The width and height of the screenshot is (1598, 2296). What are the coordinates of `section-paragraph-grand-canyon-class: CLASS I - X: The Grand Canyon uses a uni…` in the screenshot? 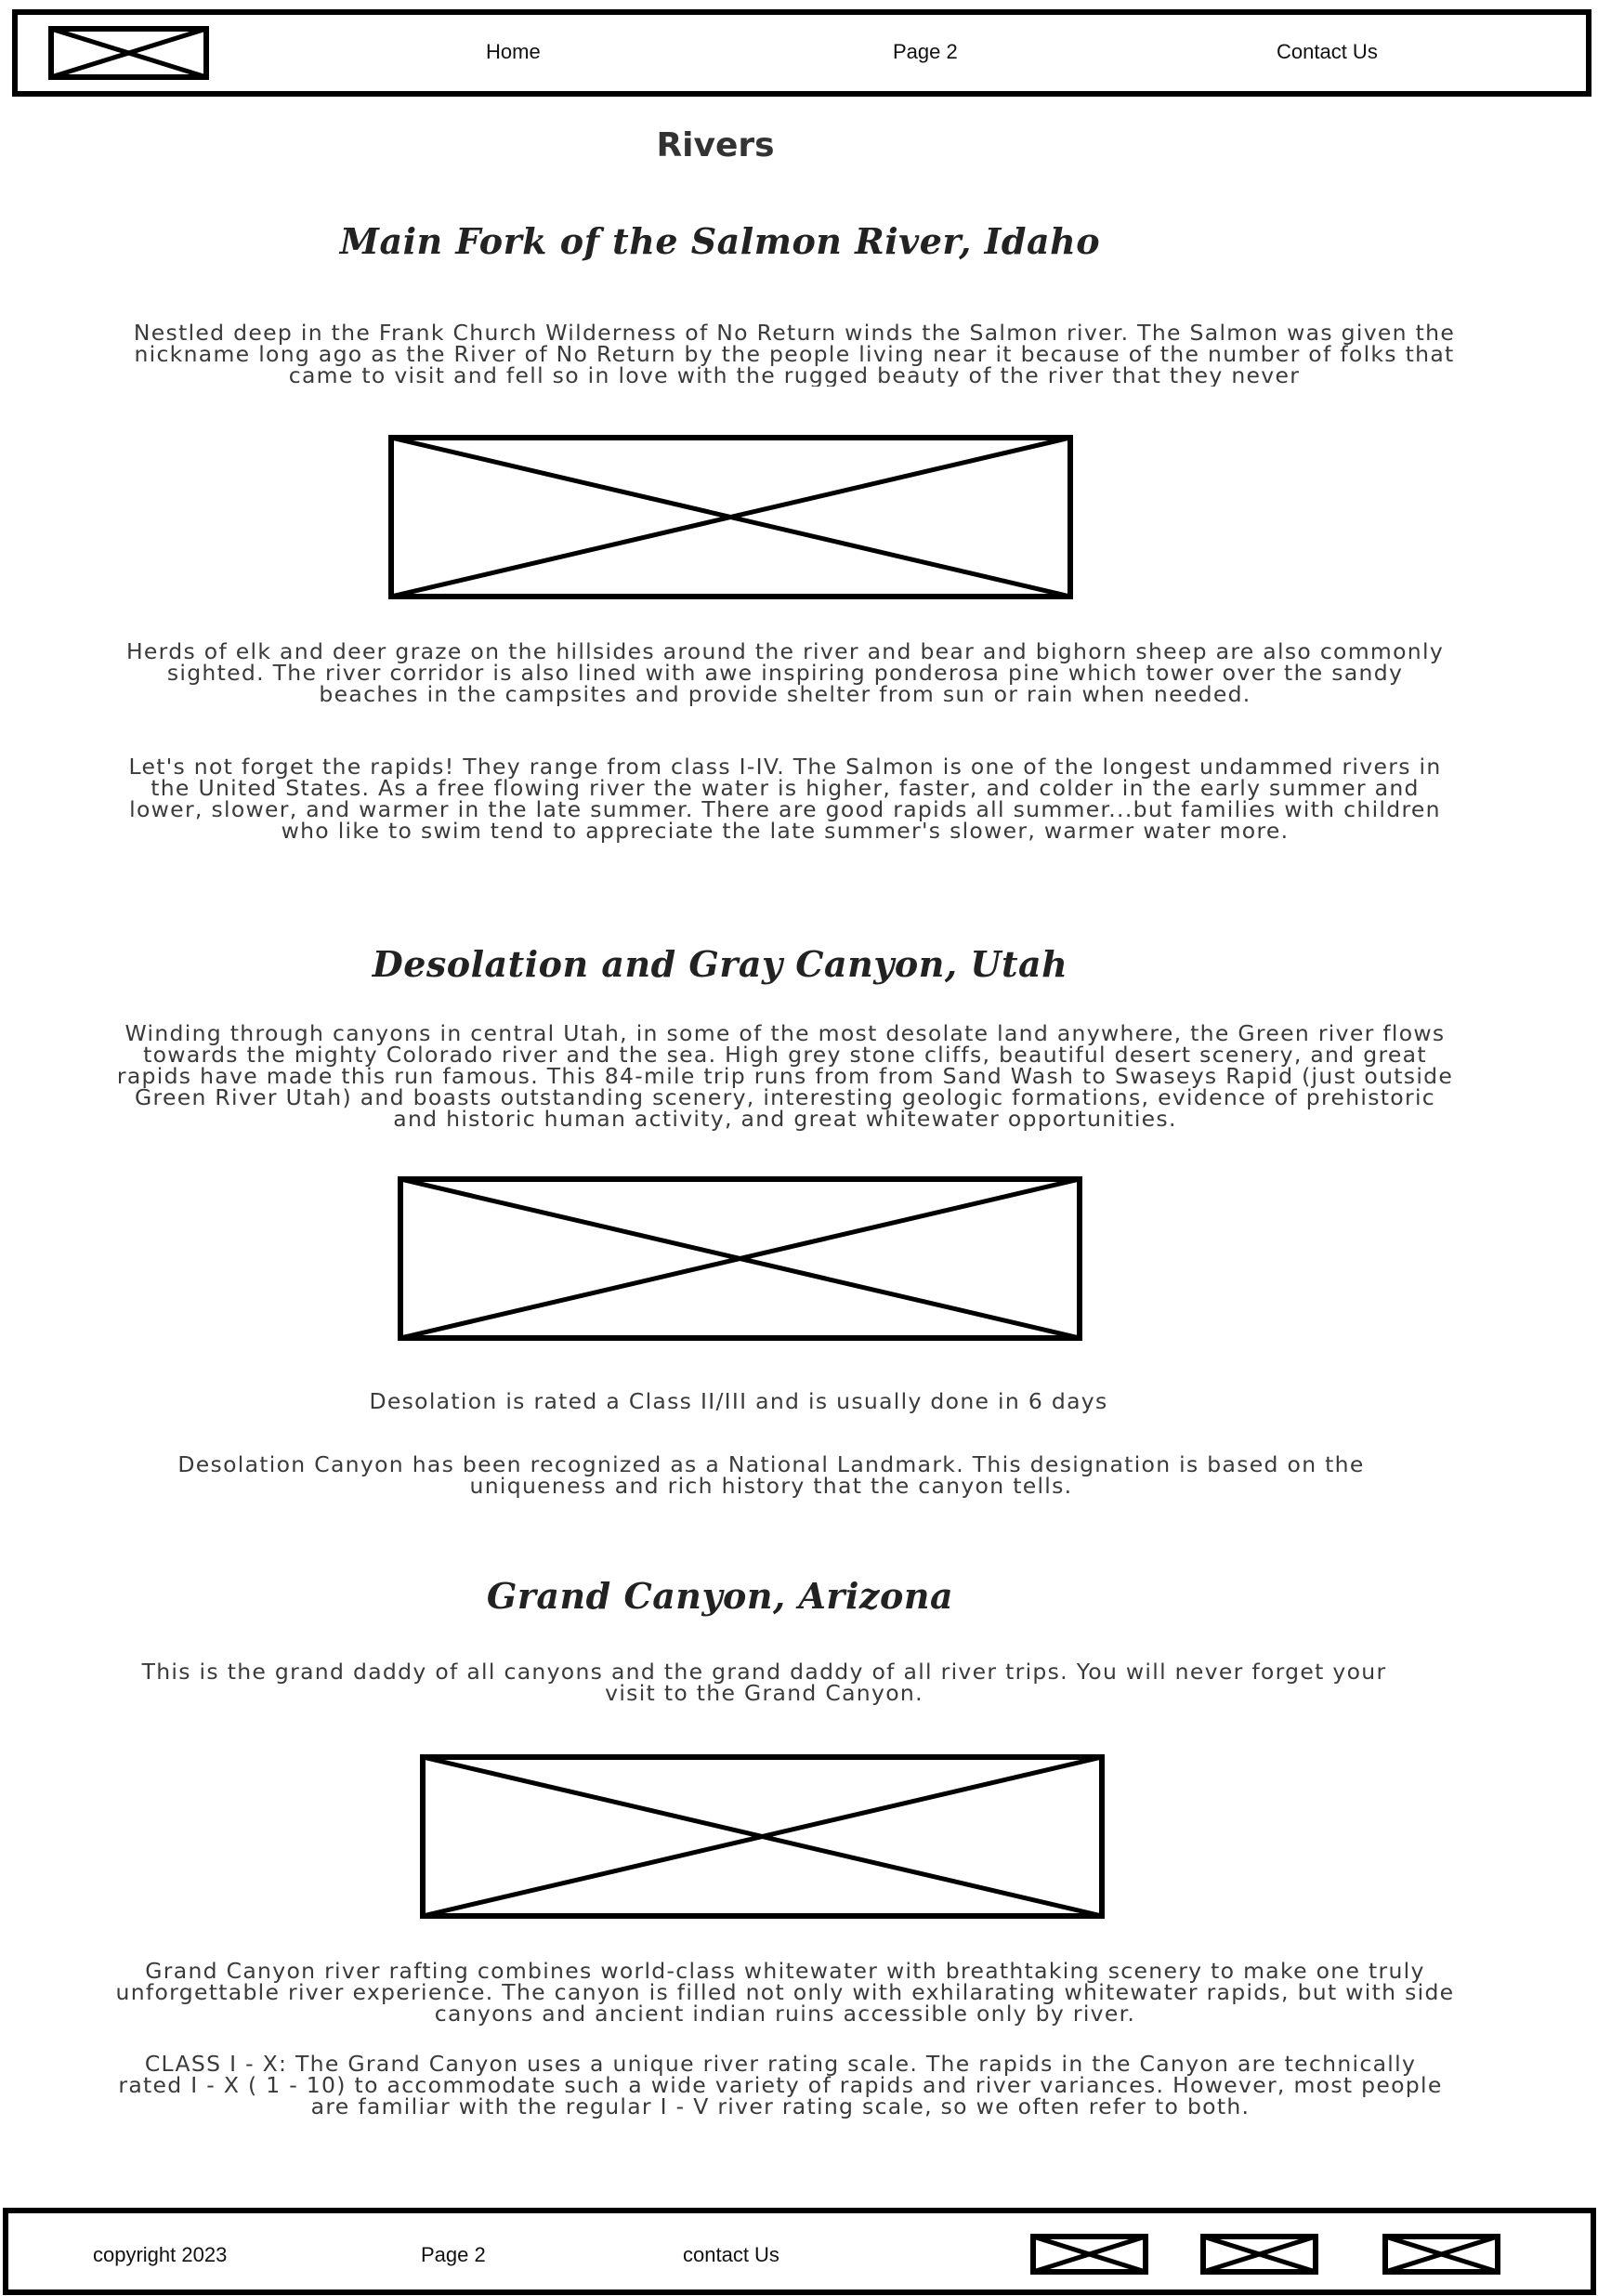 It's located at (780, 2085).